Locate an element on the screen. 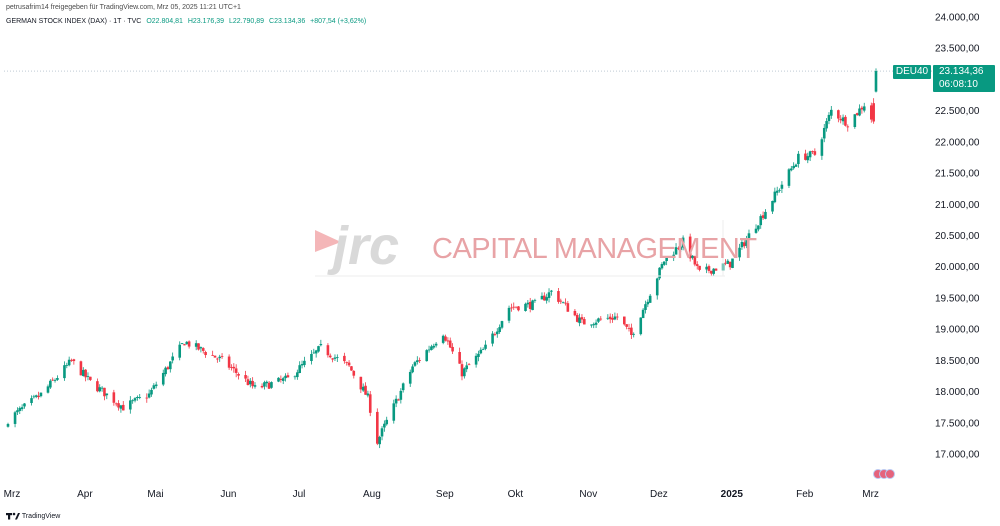 The image size is (1000, 526). y-tick-label: 24.000,00 is located at coordinates (957, 18).